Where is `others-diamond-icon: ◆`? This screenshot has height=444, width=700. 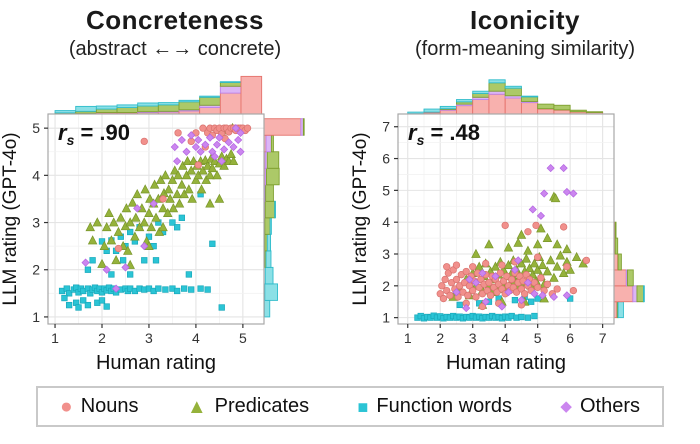 others-diamond-icon: ◆ is located at coordinates (566, 406).